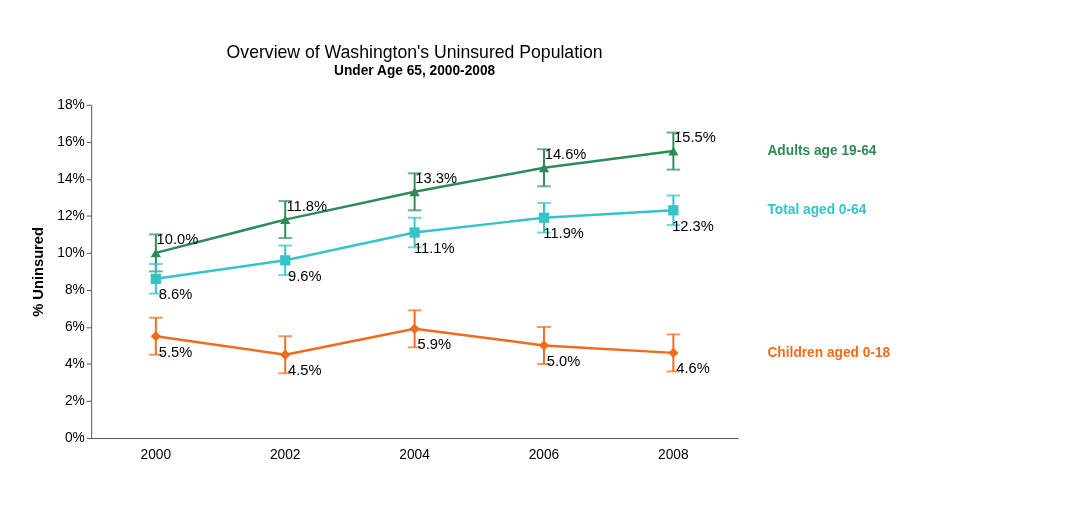  I want to click on y-tick-label: 8%, so click(74, 290).